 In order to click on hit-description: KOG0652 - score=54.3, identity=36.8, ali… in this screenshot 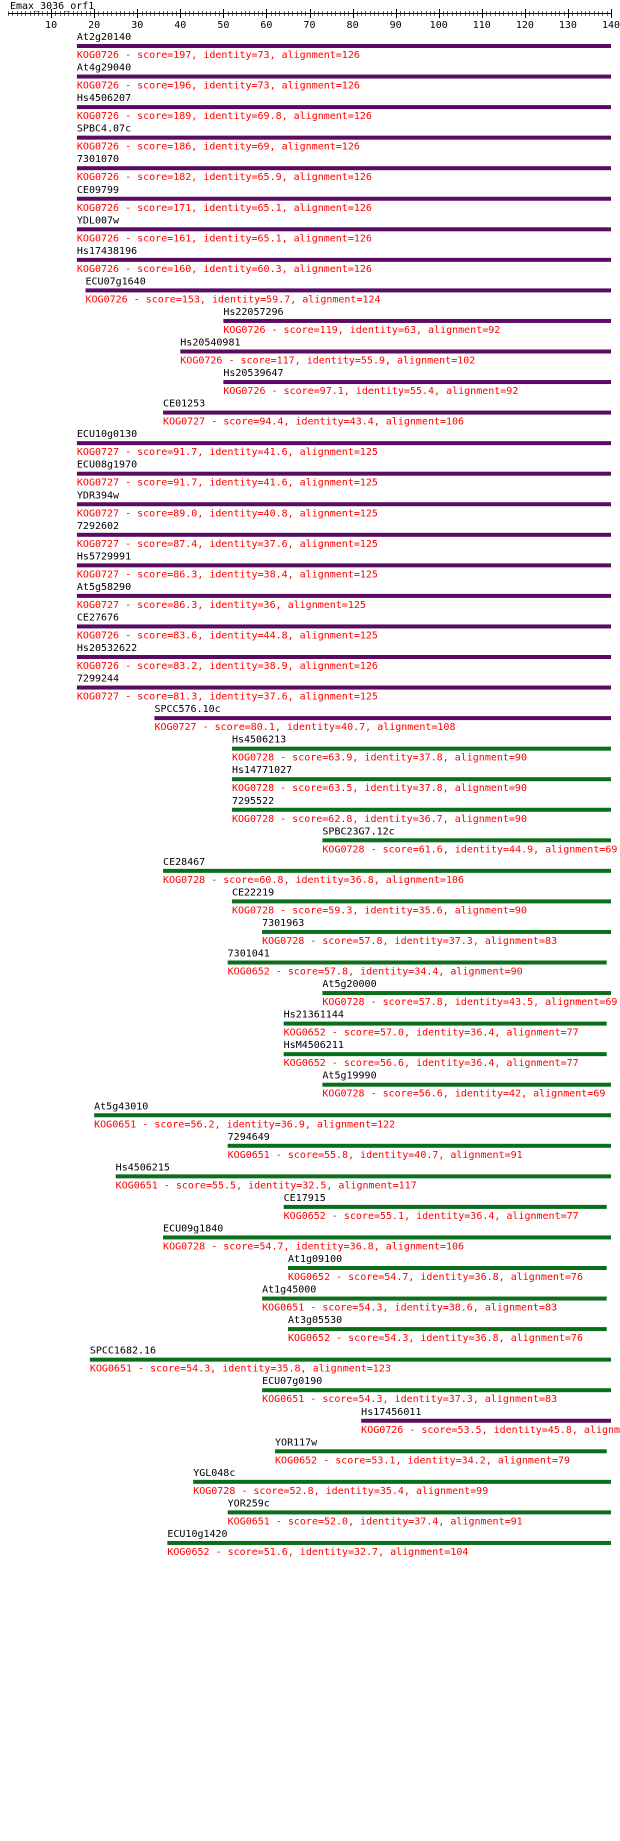, I will do `click(435, 1338)`.